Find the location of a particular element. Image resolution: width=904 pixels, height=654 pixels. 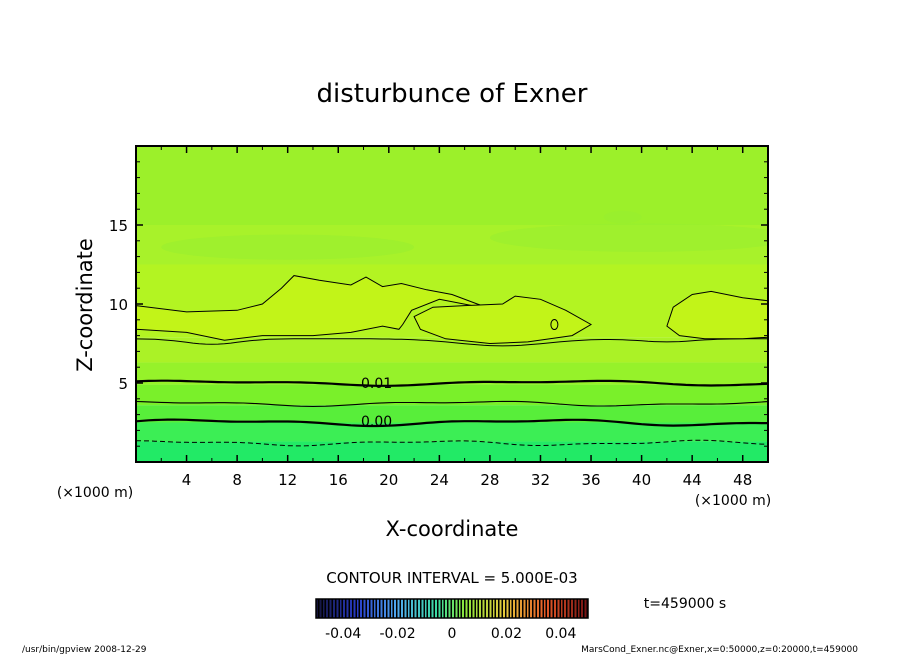

colorbar-frame is located at coordinates (452, 608).